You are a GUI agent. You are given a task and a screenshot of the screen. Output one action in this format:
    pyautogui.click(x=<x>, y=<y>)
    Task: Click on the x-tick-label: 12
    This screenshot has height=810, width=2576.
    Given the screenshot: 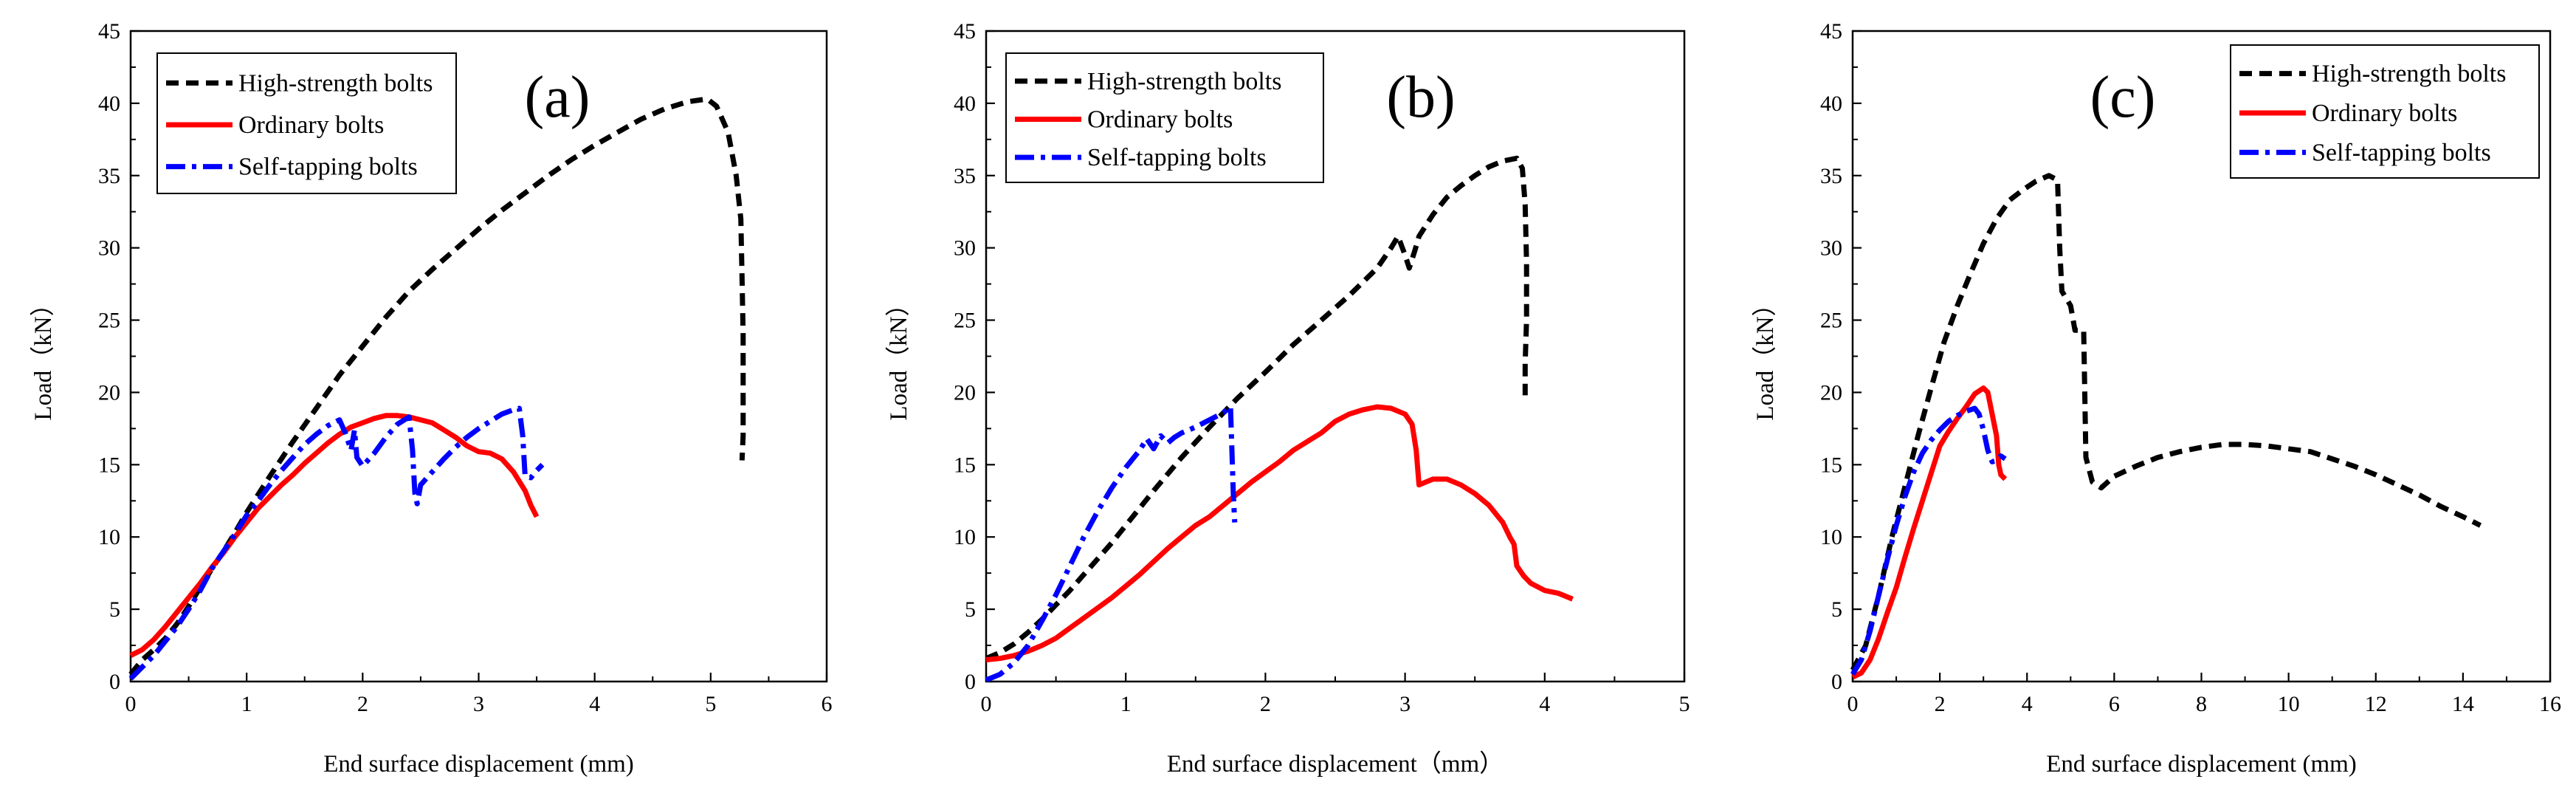 What is the action you would take?
    pyautogui.click(x=2376, y=704)
    